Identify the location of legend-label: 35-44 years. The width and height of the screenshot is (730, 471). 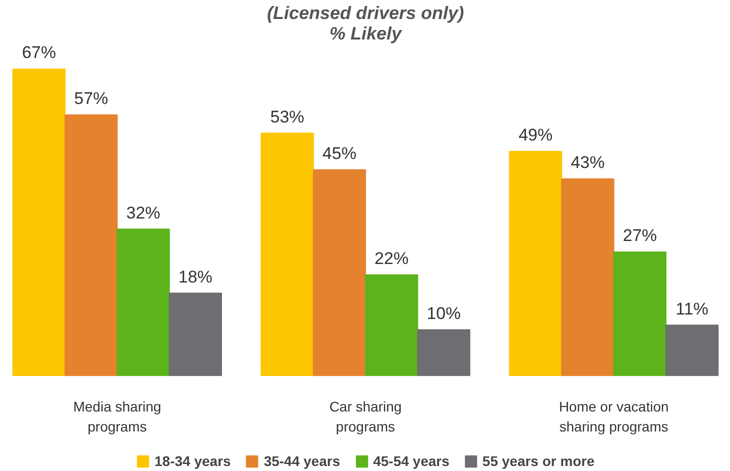
(302, 461).